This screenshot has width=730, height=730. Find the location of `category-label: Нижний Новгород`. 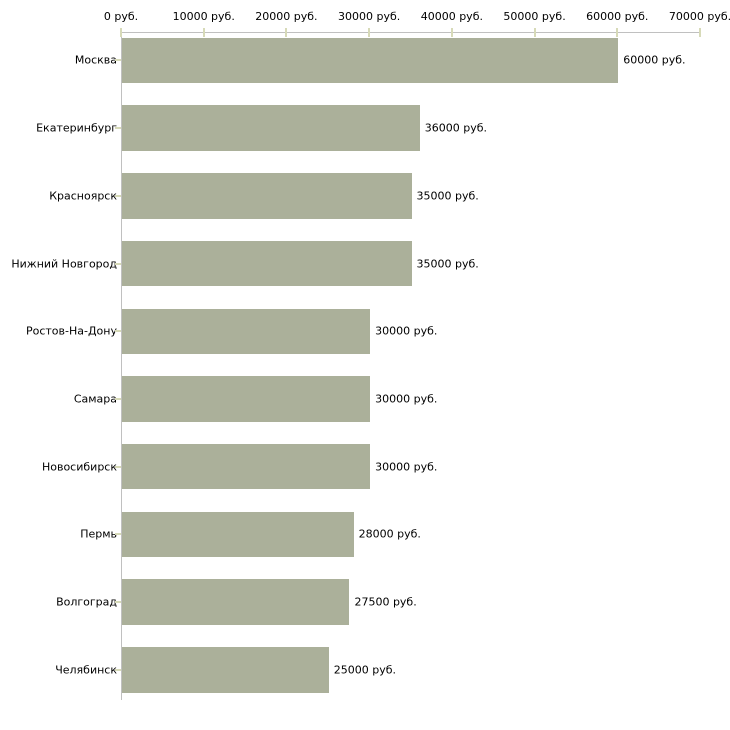

category-label: Нижний Новгород is located at coordinates (64, 264).